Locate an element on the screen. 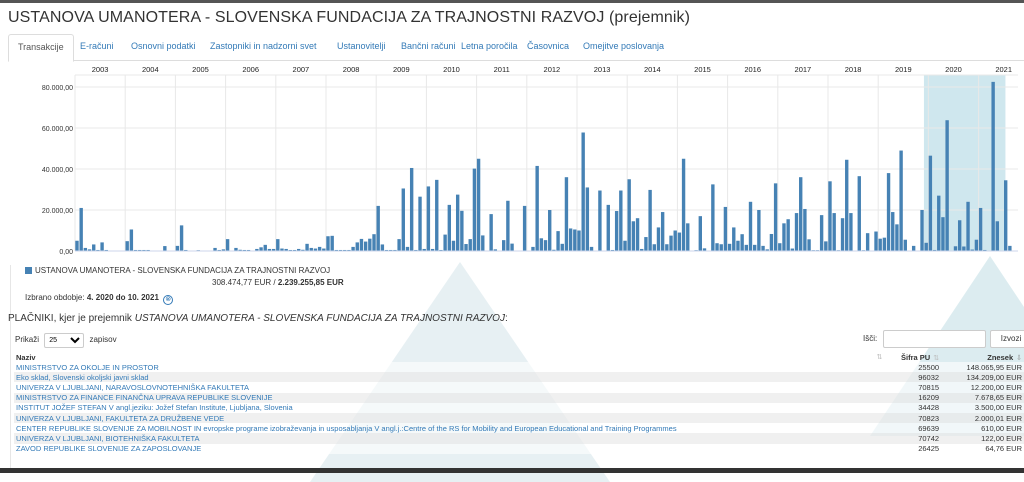  column-header-naziv: Naziv ⇅ is located at coordinates (451, 357).